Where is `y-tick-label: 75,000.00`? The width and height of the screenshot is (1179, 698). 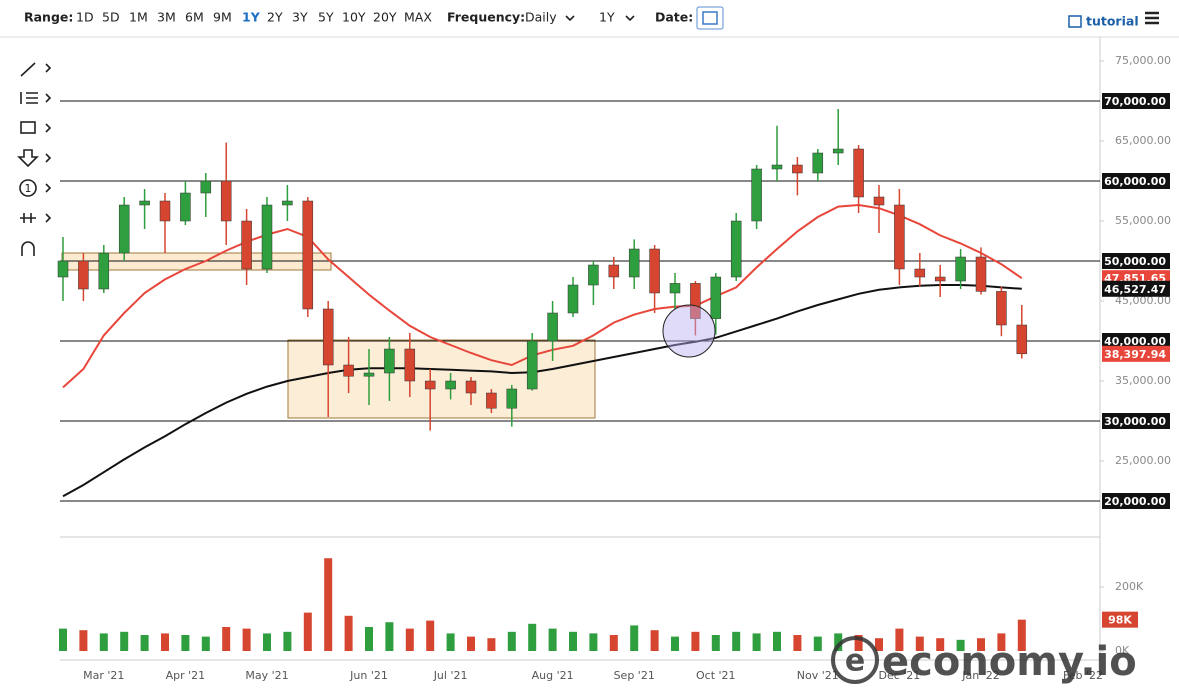 y-tick-label: 75,000.00 is located at coordinates (1143, 60).